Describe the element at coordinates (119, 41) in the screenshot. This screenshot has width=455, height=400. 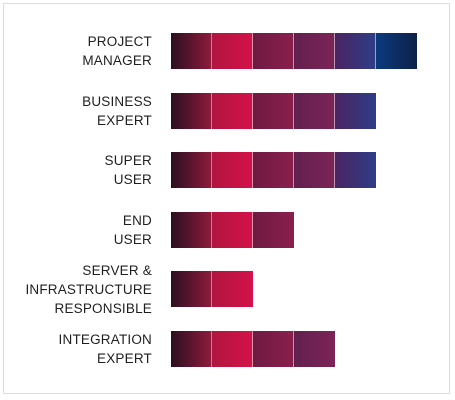
I see `category-label-line: PROJECT` at that location.